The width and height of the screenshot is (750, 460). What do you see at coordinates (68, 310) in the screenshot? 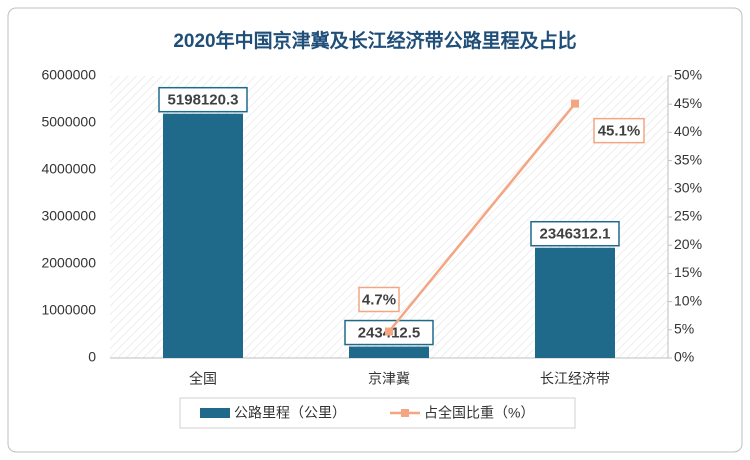
I see `y-tick-label: 1000000` at bounding box center [68, 310].